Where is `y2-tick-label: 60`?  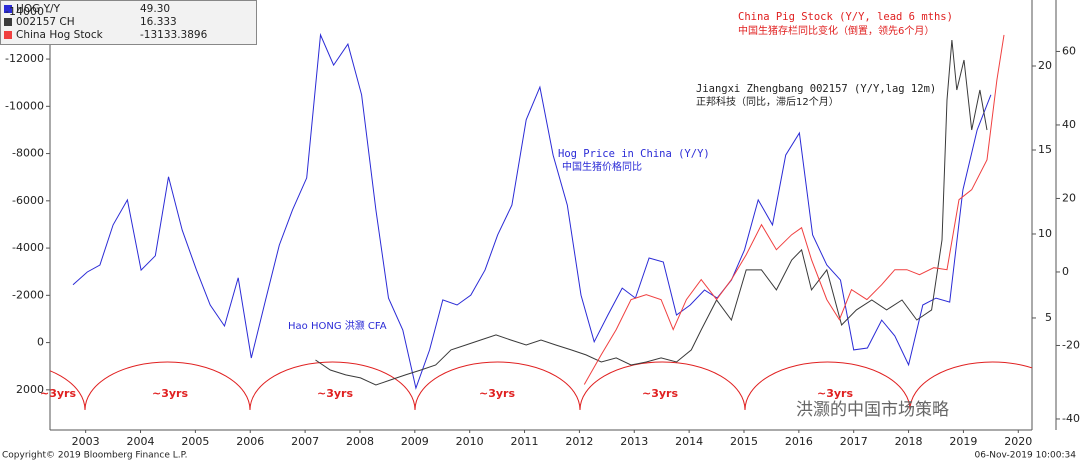
y2-tick-label: 60 is located at coordinates (1069, 50).